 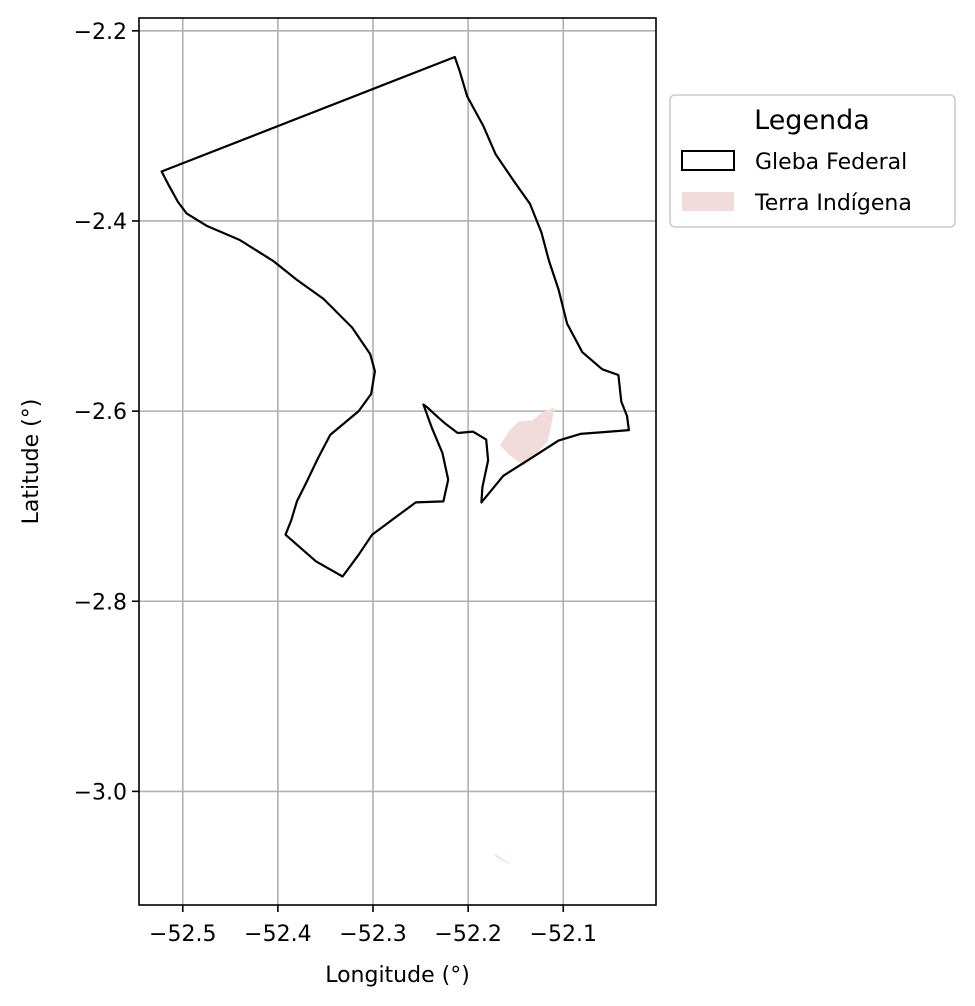 I want to click on legend-label-gleba-federal: Gleba Federal, so click(x=831, y=162).